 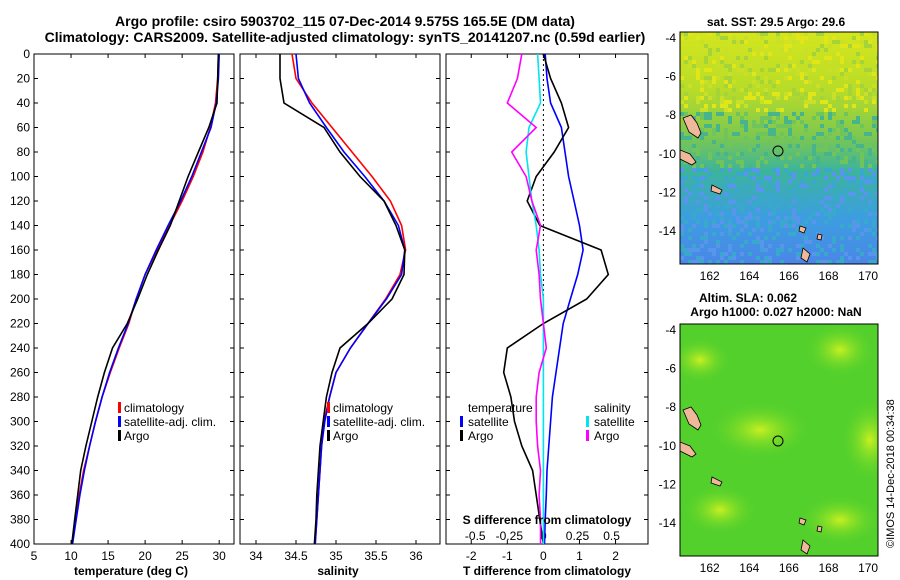 What do you see at coordinates (668, 154) in the screenshot?
I see `map-lat-tick-label: -10` at bounding box center [668, 154].